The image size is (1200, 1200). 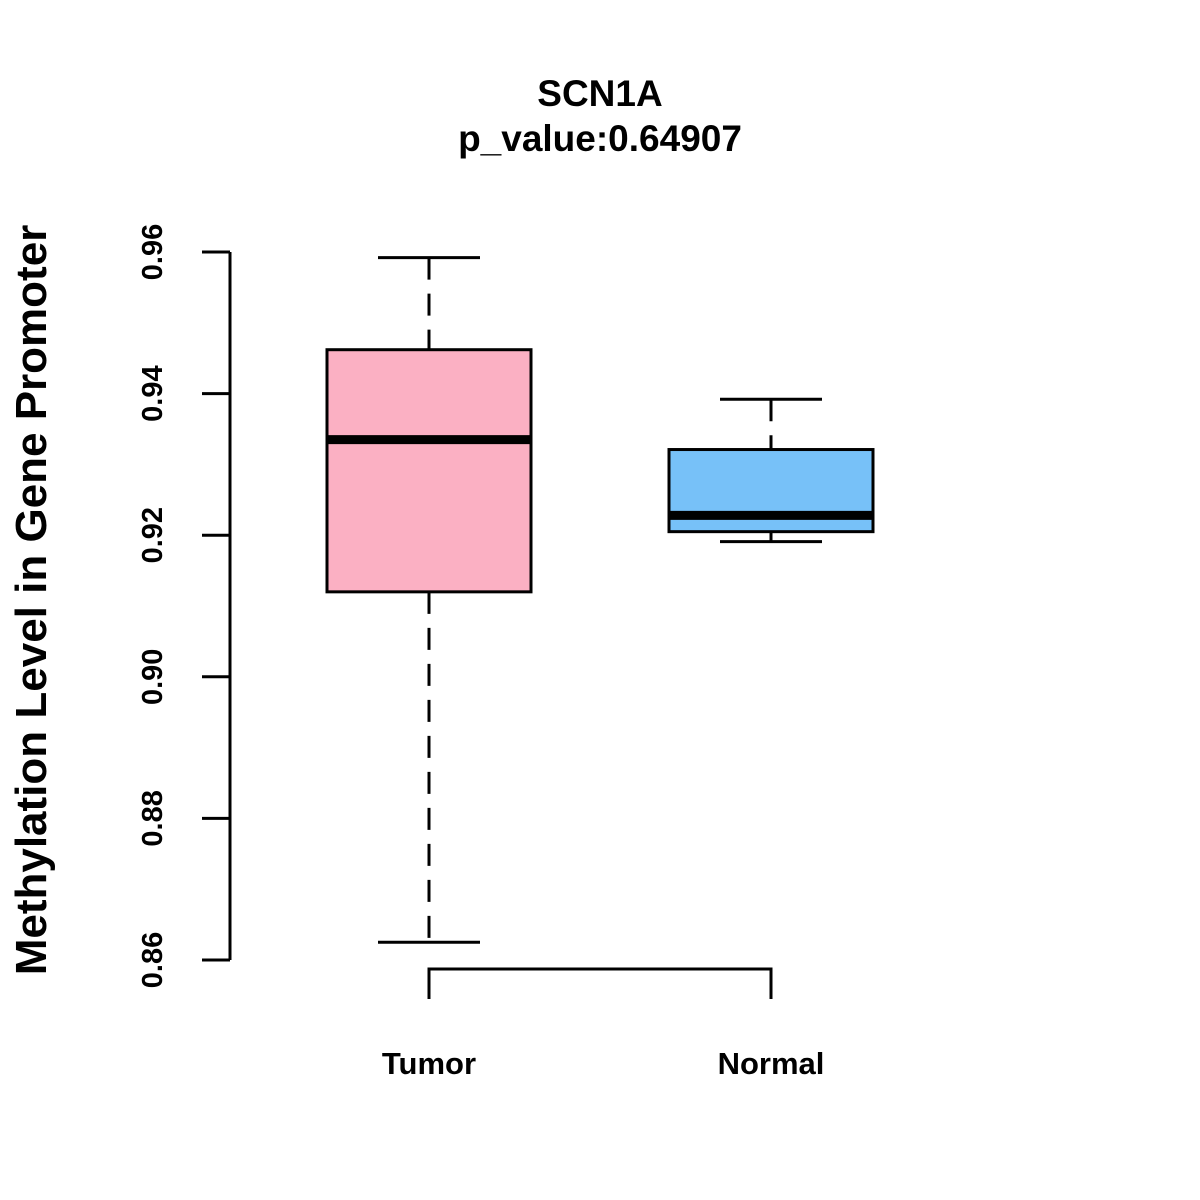 What do you see at coordinates (429, 600) in the screenshot?
I see `box-tumor` at bounding box center [429, 600].